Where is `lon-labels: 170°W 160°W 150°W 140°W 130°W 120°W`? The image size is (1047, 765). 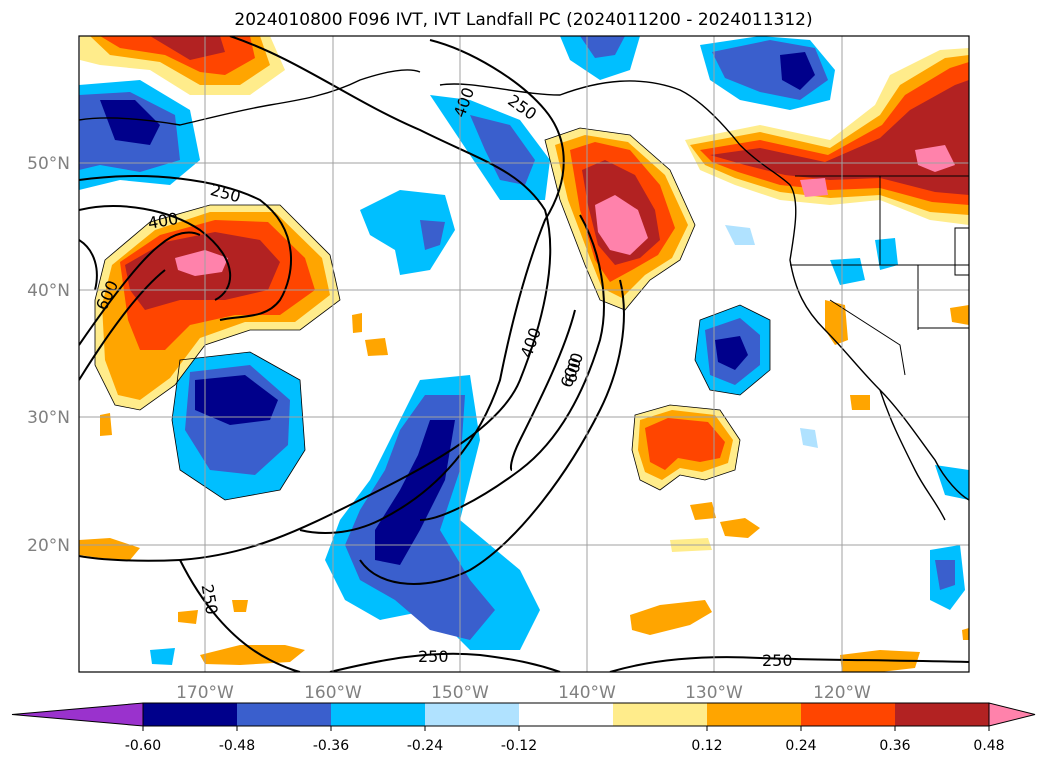
lon-labels: 170°W 160°W 150°W 140°W 130°W 120°W is located at coordinates (523, 693).